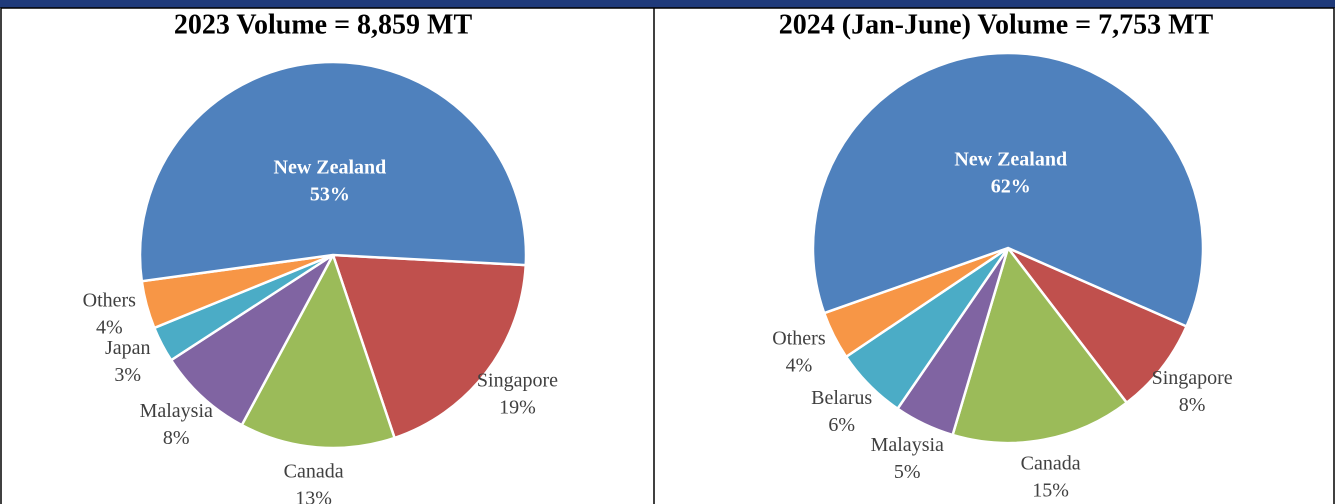 The width and height of the screenshot is (1335, 504). I want to click on chart-title: 2023 Volume = 8,859 MT, so click(323, 24).